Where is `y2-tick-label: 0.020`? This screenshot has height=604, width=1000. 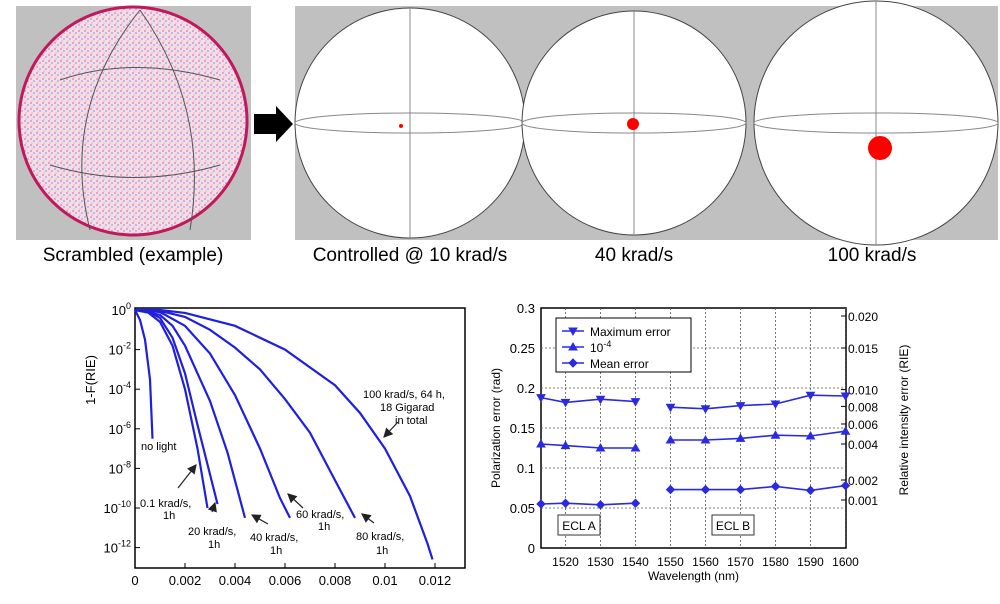 y2-tick-label: 0.020 is located at coordinates (863, 317).